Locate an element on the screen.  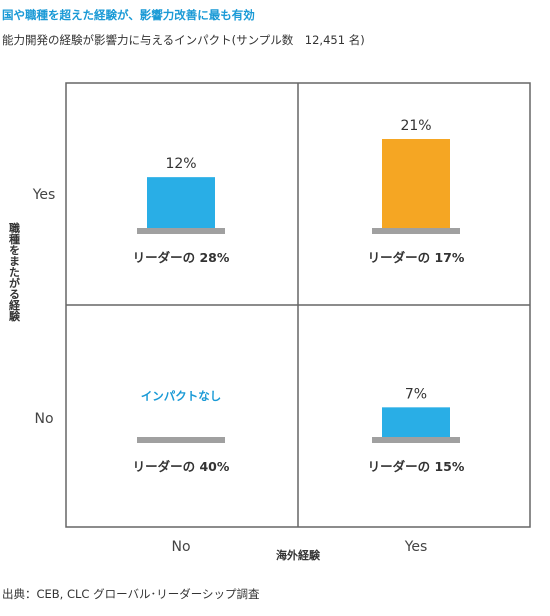
chart-headline: 国や職種を超えた経験が、影響力改善に最も有効 is located at coordinates (128, 15).